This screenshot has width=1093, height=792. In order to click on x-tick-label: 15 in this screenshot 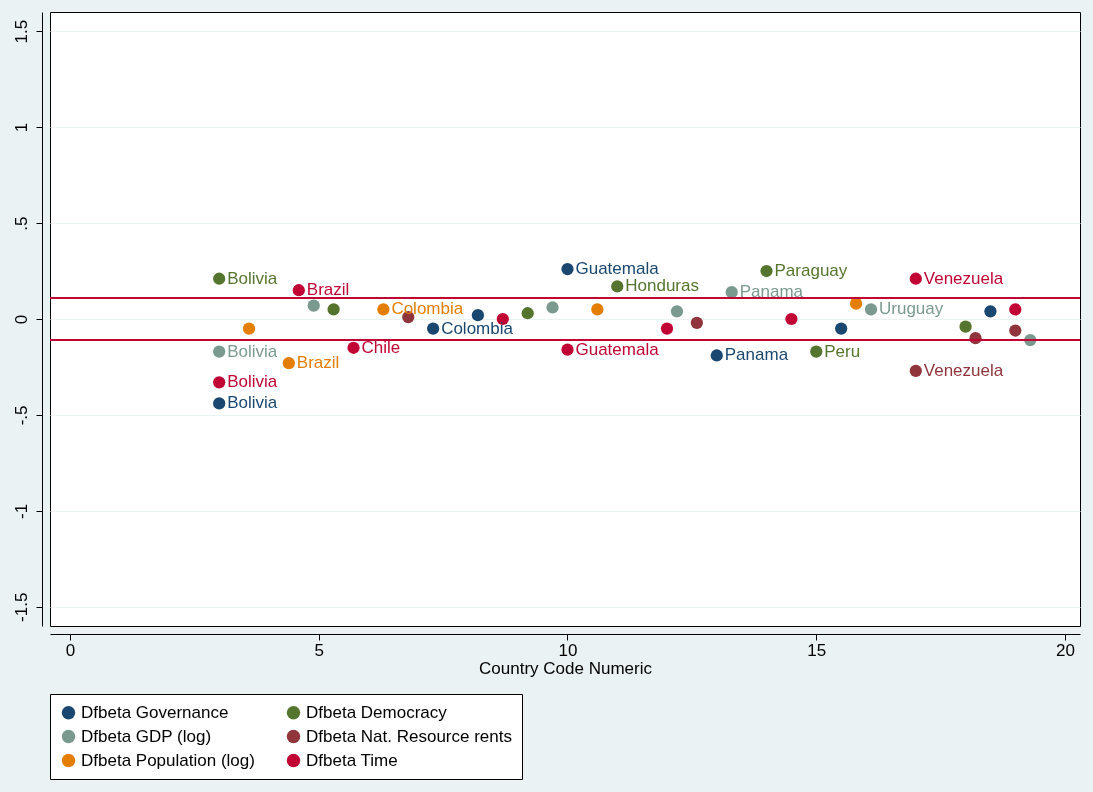, I will do `click(817, 650)`.